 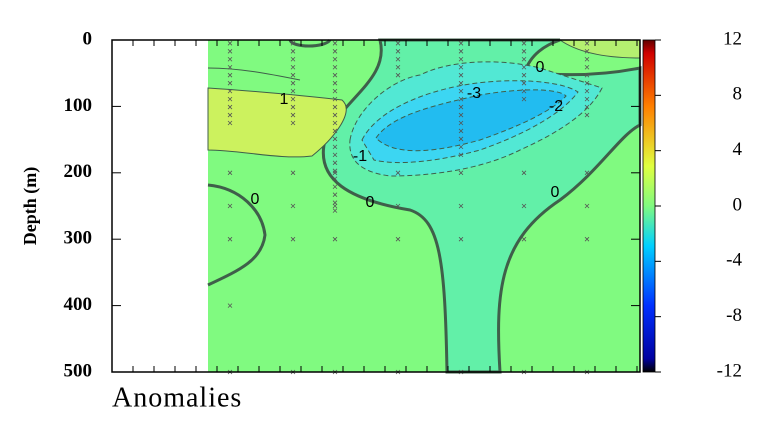 What do you see at coordinates (556, 106) in the screenshot?
I see `contour-label: -2` at bounding box center [556, 106].